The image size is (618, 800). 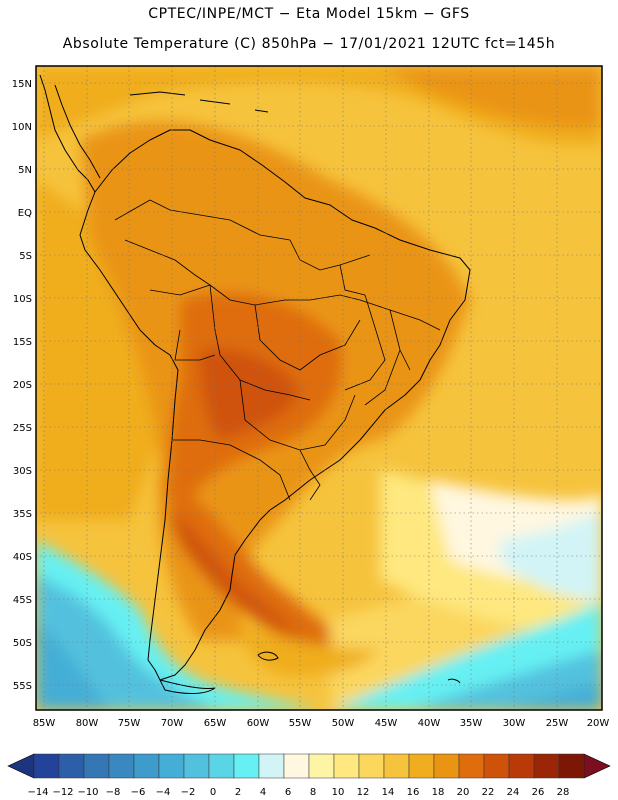 What do you see at coordinates (37, 792) in the screenshot?
I see `colorbar-label: −14` at bounding box center [37, 792].